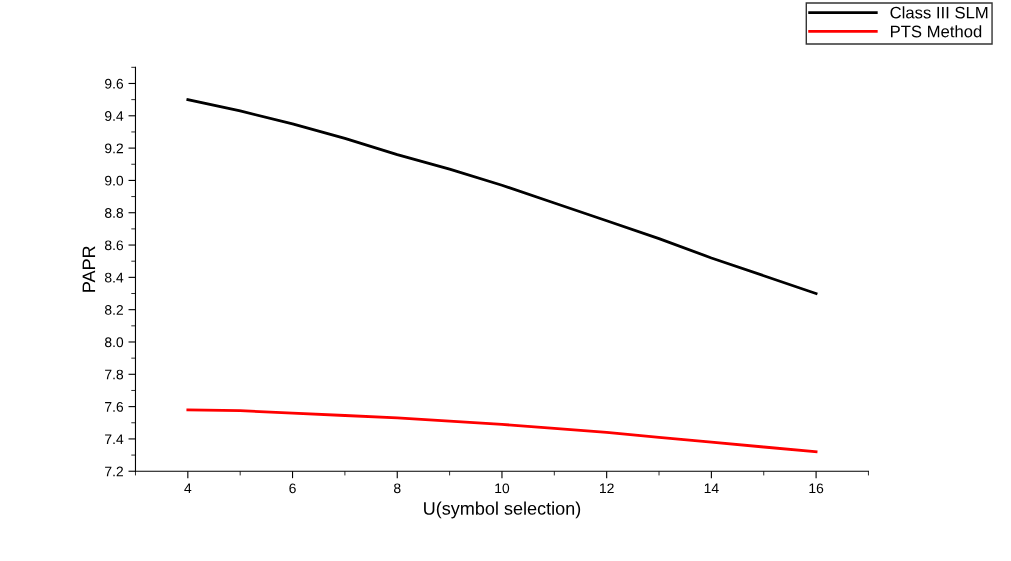 The image size is (1011, 561). I want to click on y-tick-label: 8.2, so click(113, 310).